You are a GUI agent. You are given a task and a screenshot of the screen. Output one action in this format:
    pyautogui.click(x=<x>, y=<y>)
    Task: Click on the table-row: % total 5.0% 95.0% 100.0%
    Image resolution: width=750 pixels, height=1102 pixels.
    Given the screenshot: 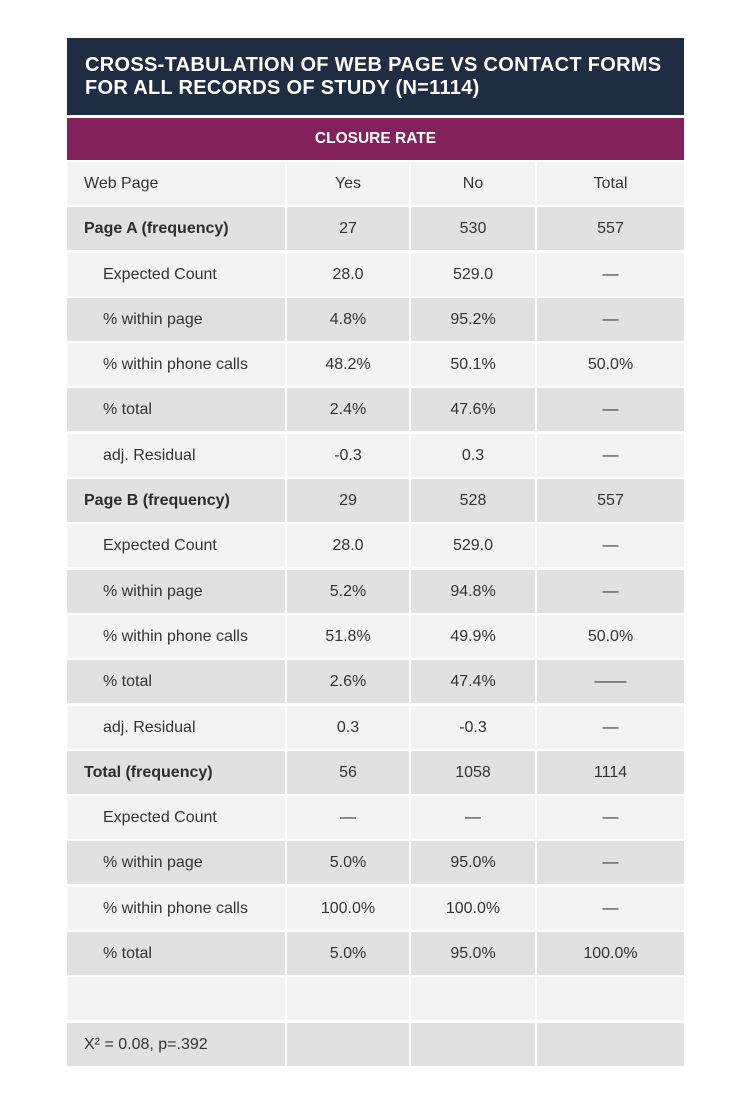 What is the action you would take?
    pyautogui.click(x=375, y=954)
    